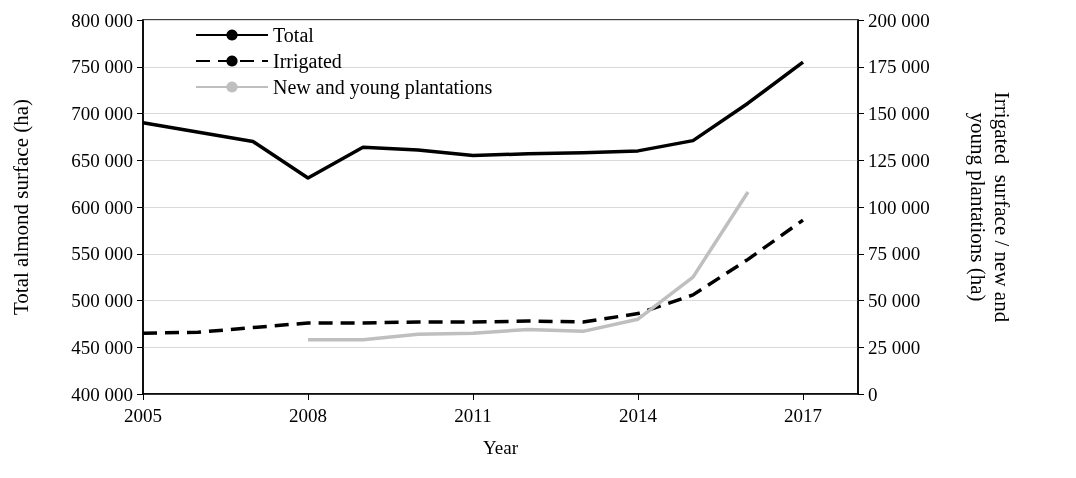 Image resolution: width=1076 pixels, height=478 pixels. Describe the element at coordinates (143, 415) in the screenshot. I see `x-tick-label: 2005` at that location.